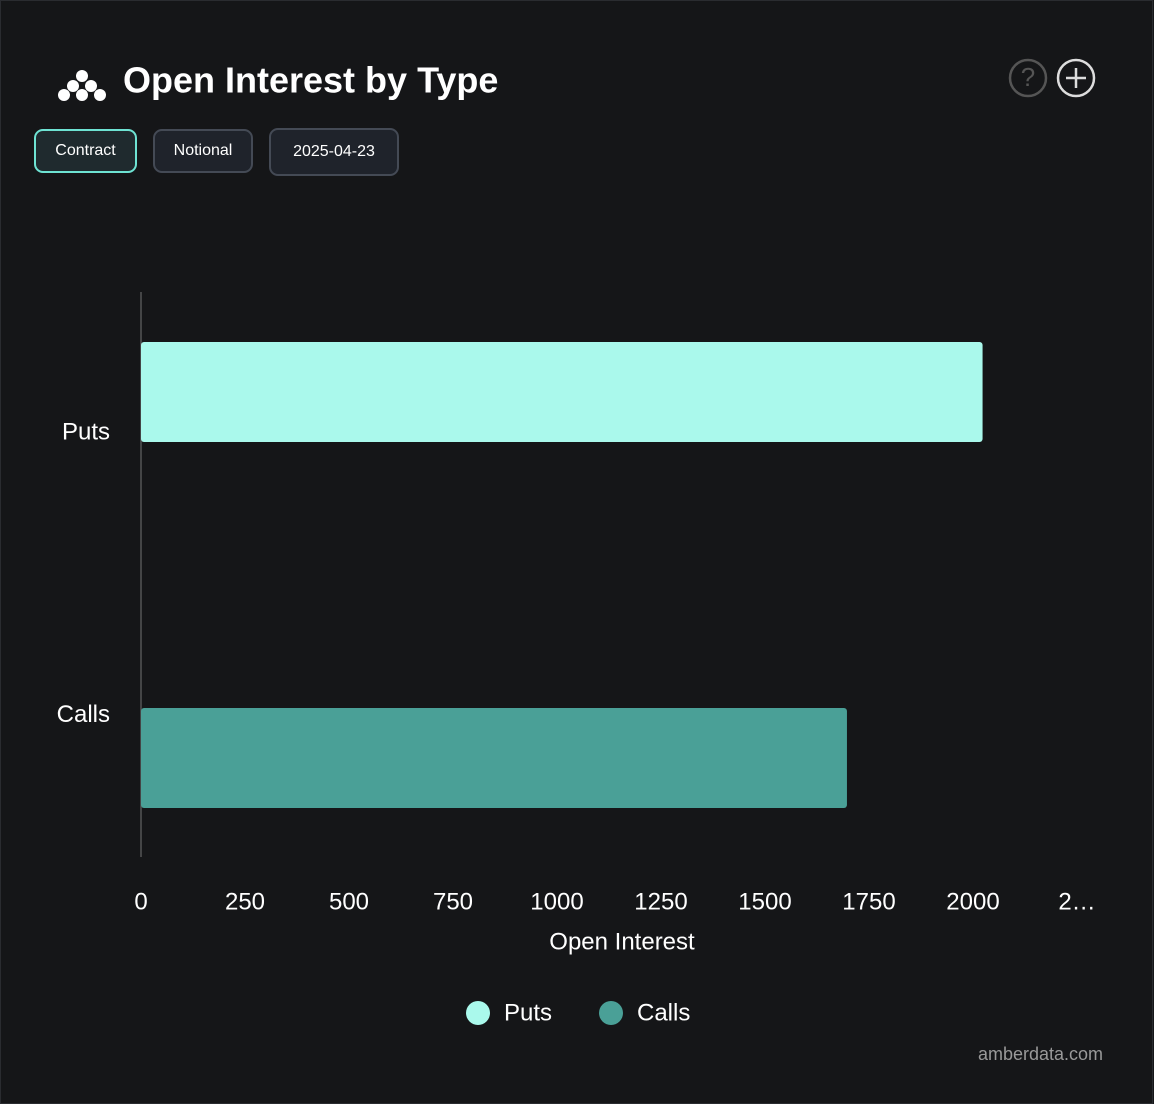  I want to click on button-label: Contract, so click(85, 150).